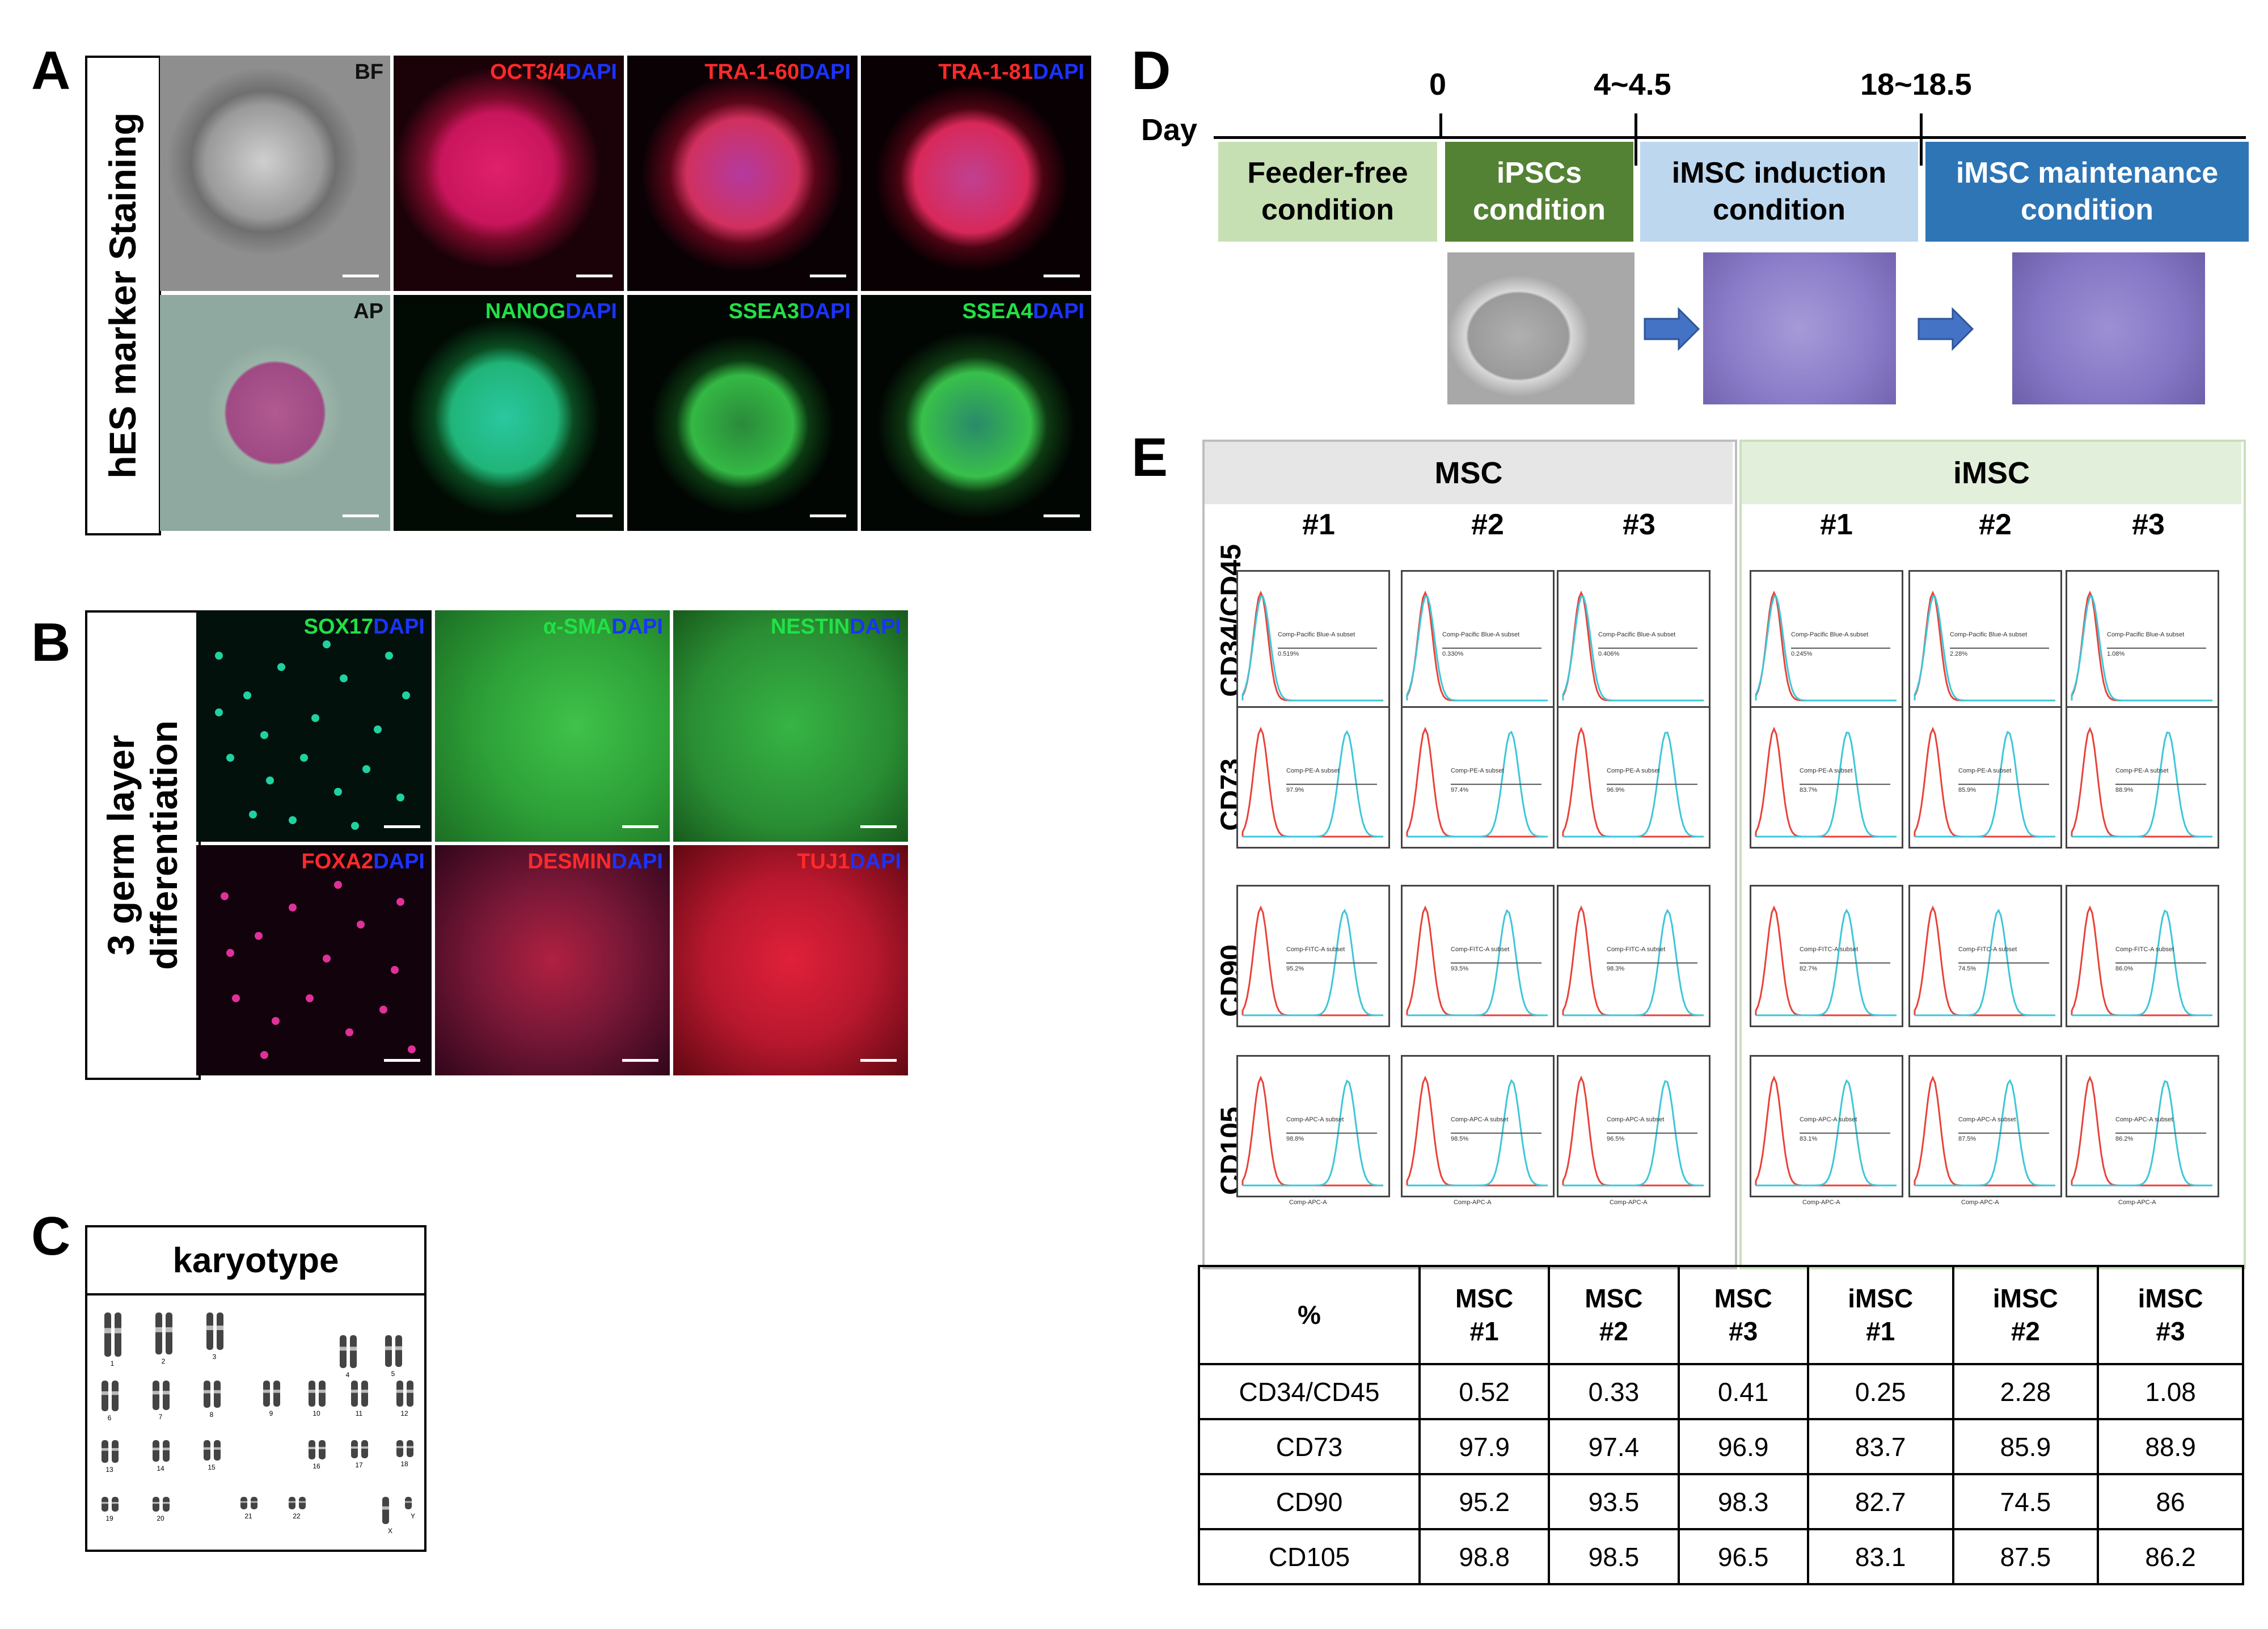 Image resolution: width=2268 pixels, height=1629 pixels. What do you see at coordinates (2116, 653) in the screenshot?
I see `gate-percent: 1.08%` at bounding box center [2116, 653].